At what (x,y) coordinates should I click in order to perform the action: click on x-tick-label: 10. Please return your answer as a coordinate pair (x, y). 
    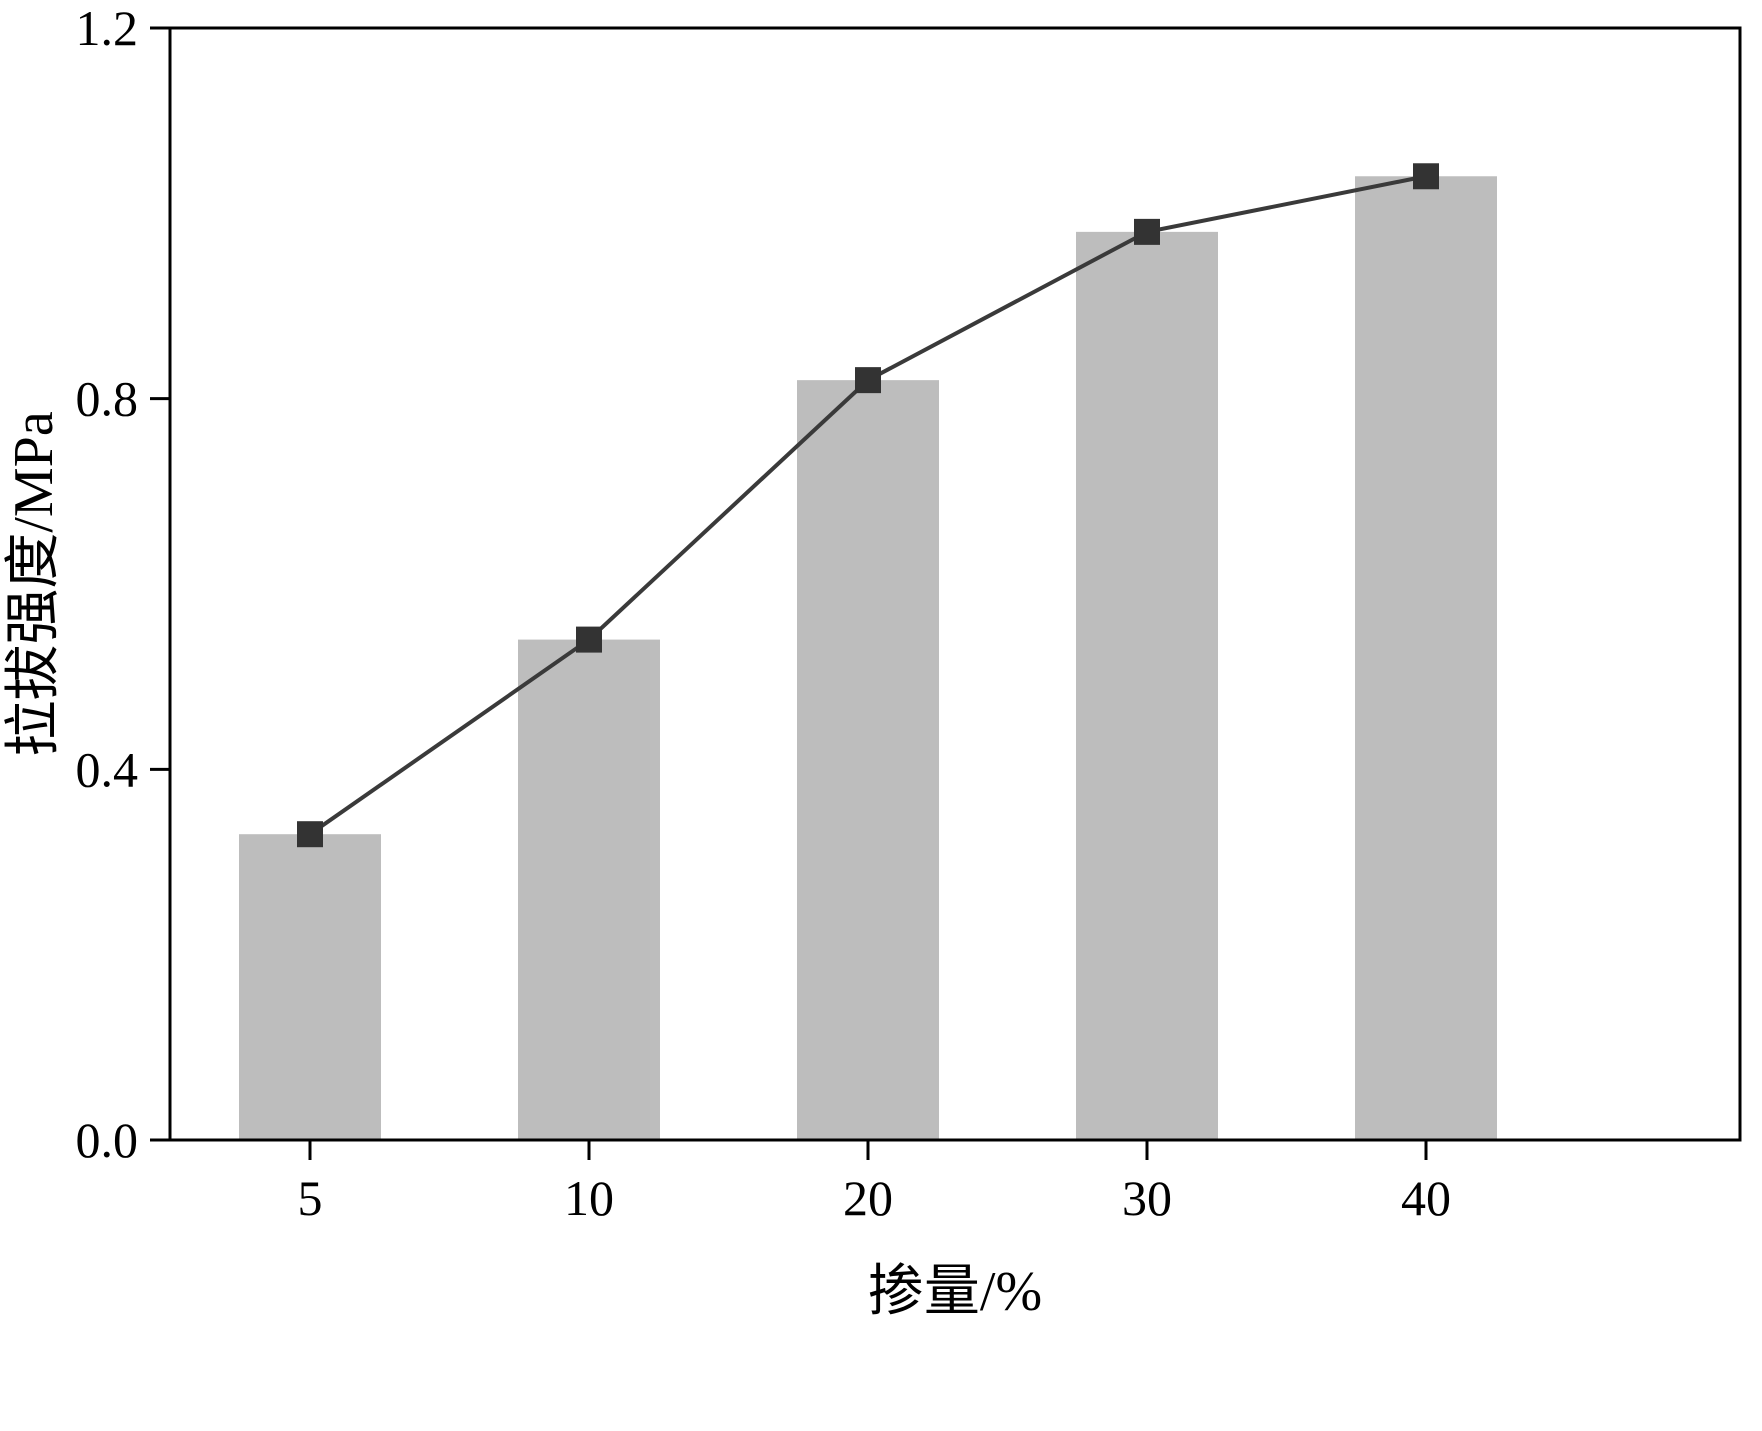
    Looking at the image, I should click on (589, 1198).